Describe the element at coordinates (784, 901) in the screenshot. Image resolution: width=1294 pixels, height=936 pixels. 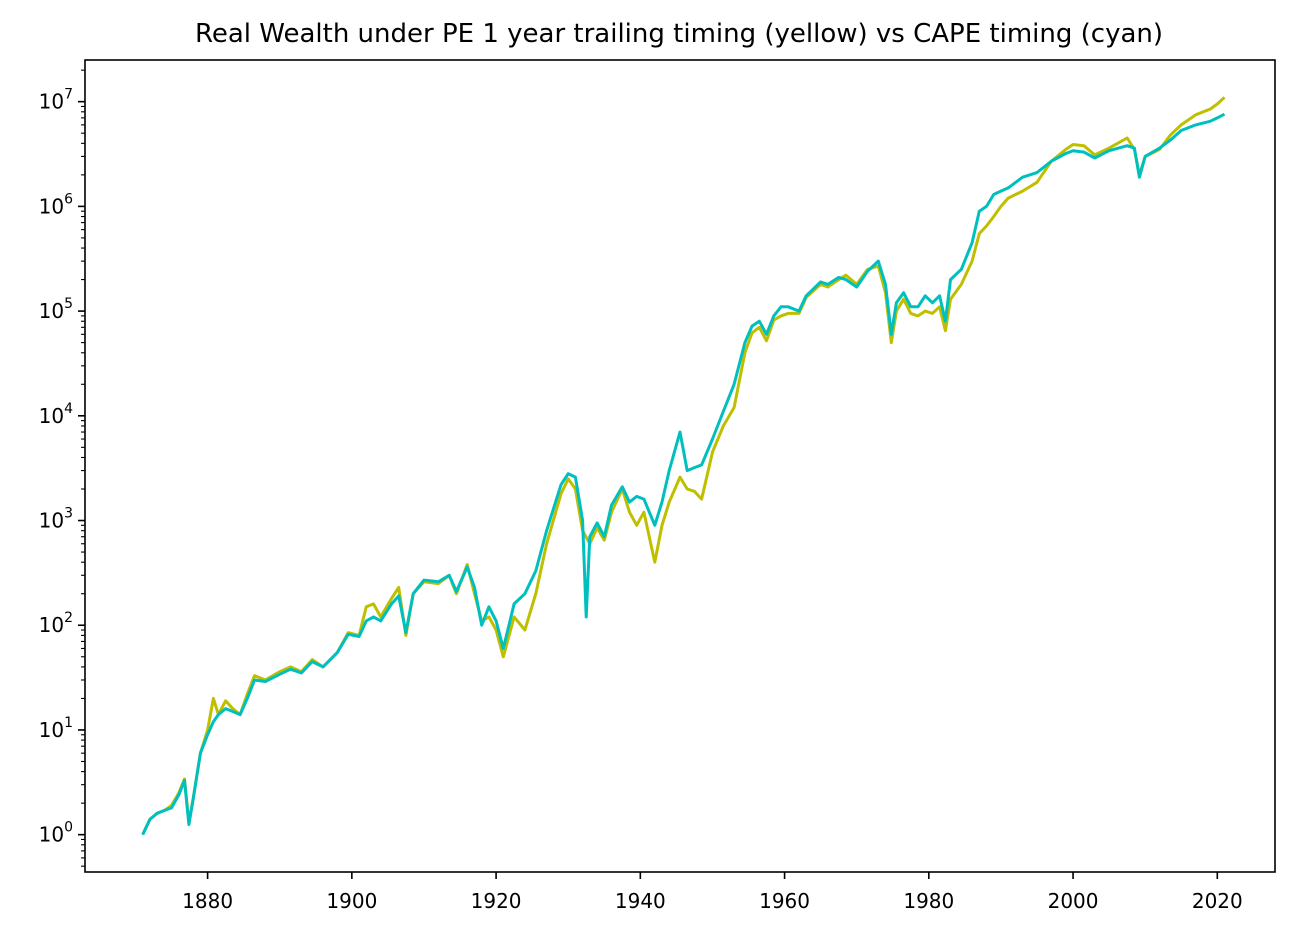
I see `x-tick-label: 1960` at that location.